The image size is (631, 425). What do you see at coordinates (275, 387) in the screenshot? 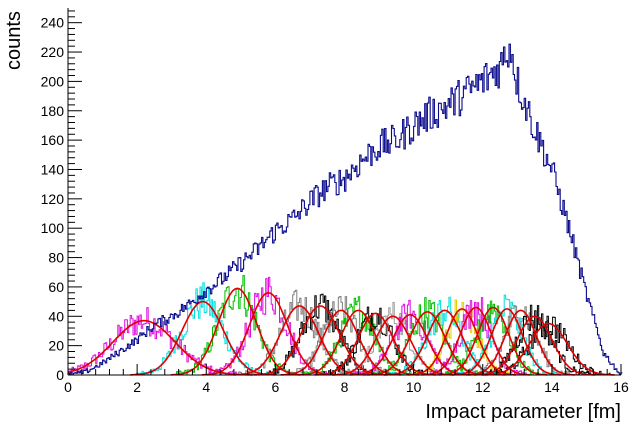
I see `x-tick-label: 6` at bounding box center [275, 387].